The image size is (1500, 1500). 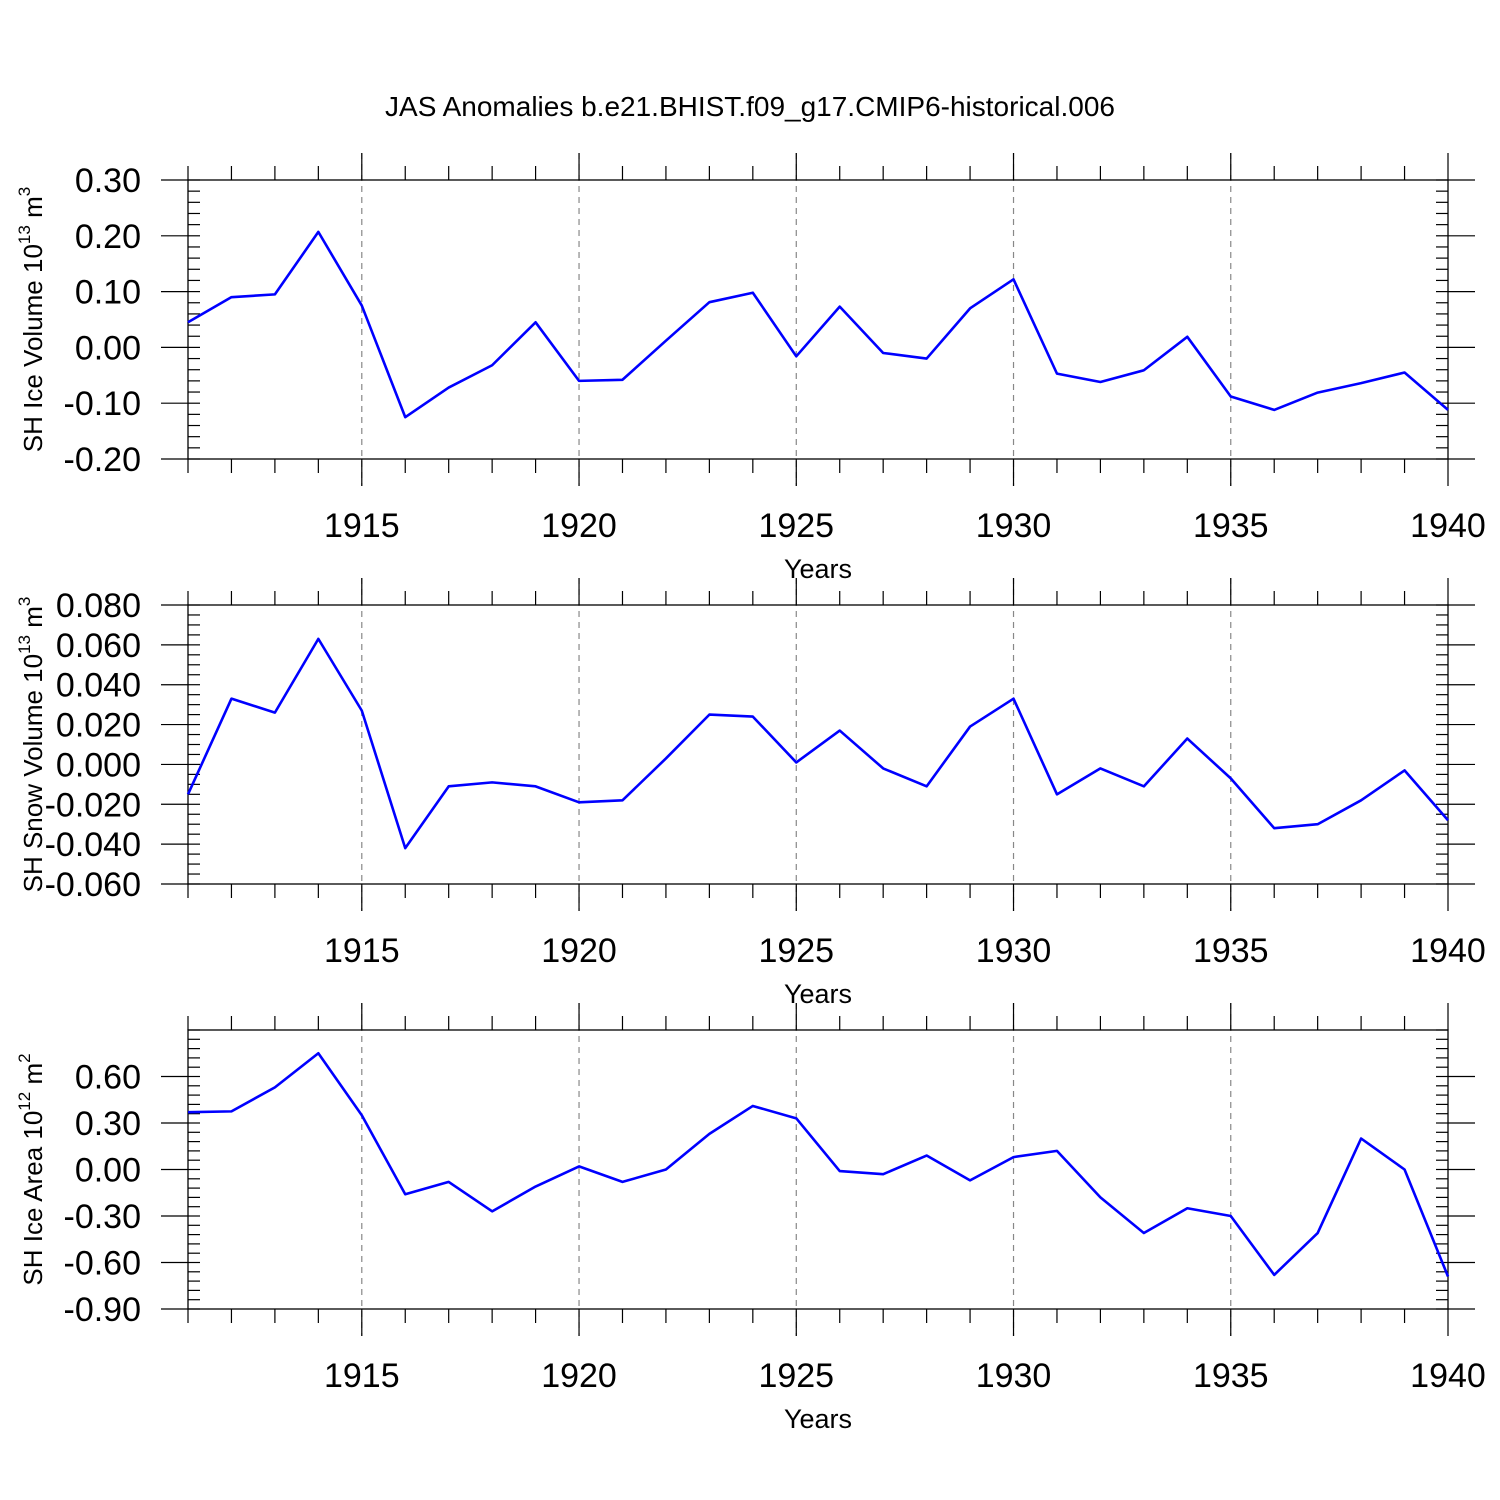 I want to click on series-line-snow-volume, so click(x=817, y=743).